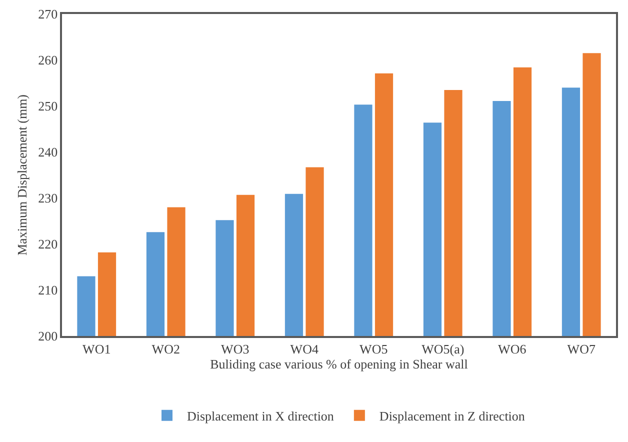  What do you see at coordinates (48, 290) in the screenshot?
I see `y-tick-label: 210` at bounding box center [48, 290].